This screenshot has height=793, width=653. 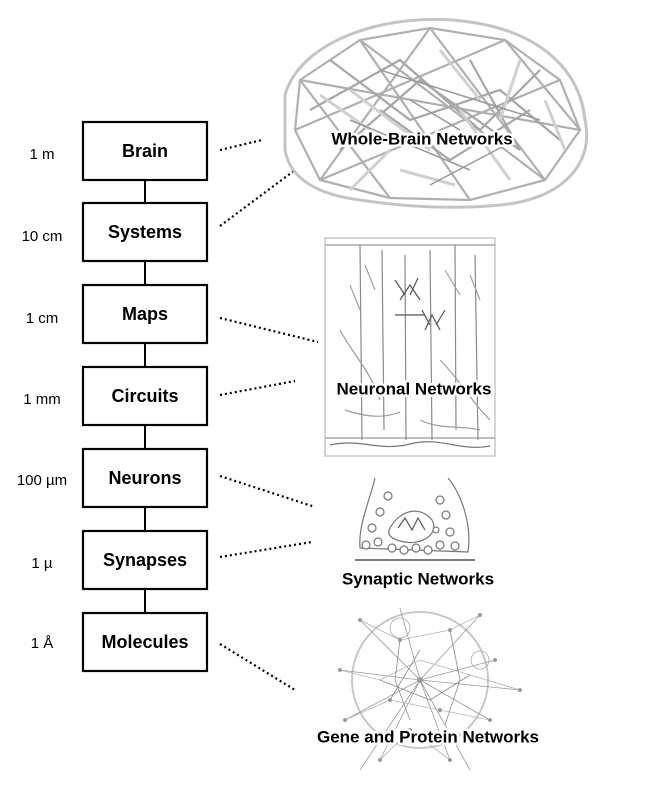 I want to click on scale-label: 100 µm, so click(x=42, y=480).